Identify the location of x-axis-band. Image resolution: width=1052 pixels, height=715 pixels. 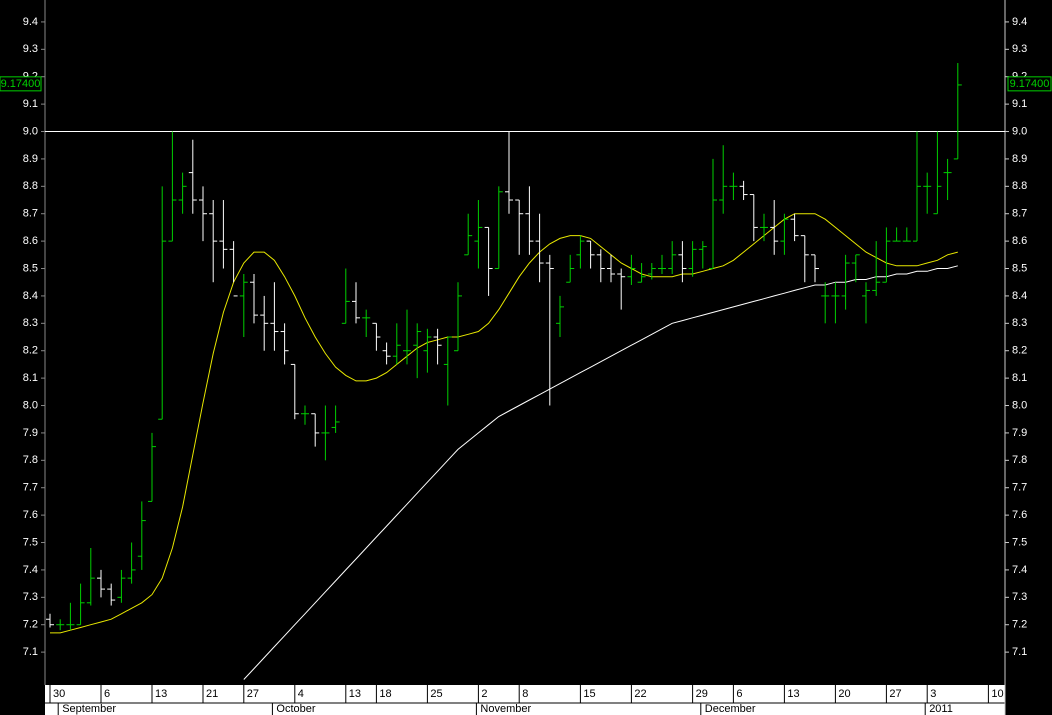
(525, 700).